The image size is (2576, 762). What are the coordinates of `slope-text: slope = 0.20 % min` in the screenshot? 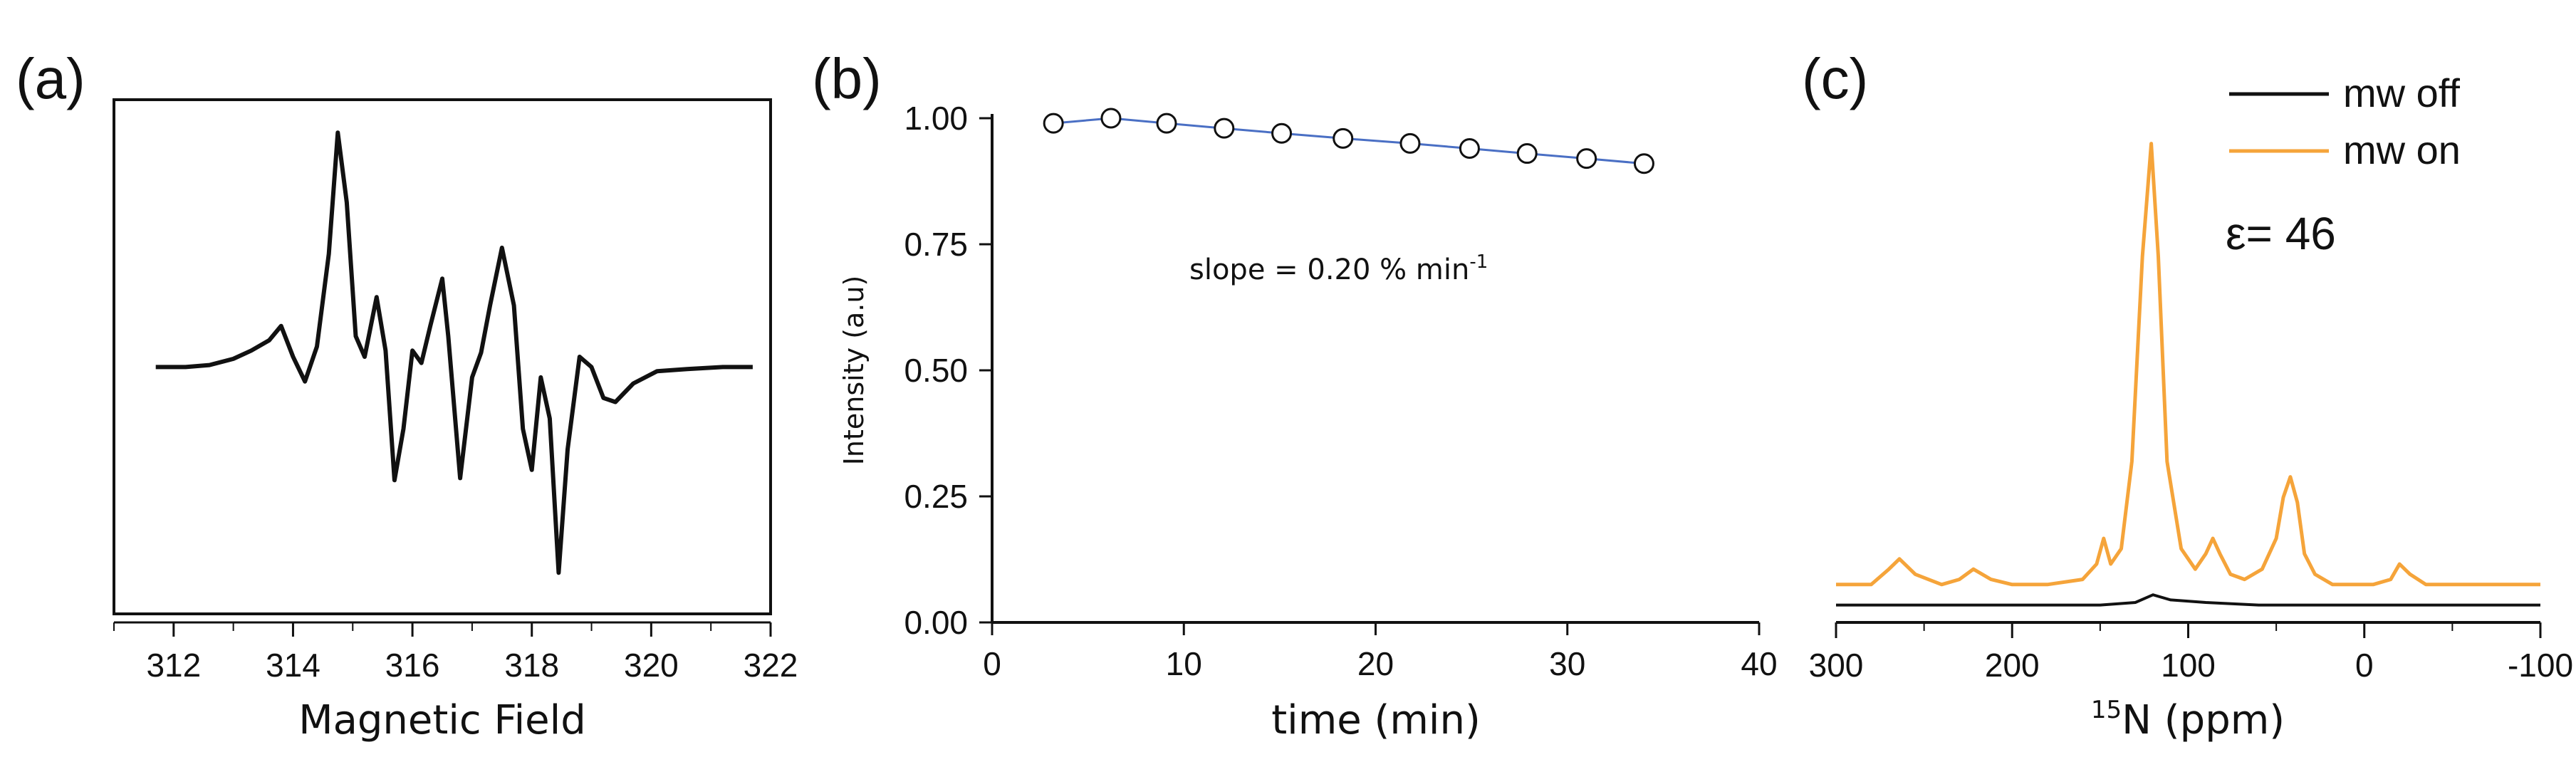 It's located at (1329, 270).